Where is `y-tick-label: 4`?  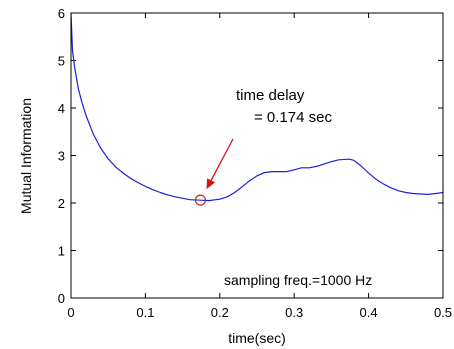 y-tick-label: 4 is located at coordinates (61, 108).